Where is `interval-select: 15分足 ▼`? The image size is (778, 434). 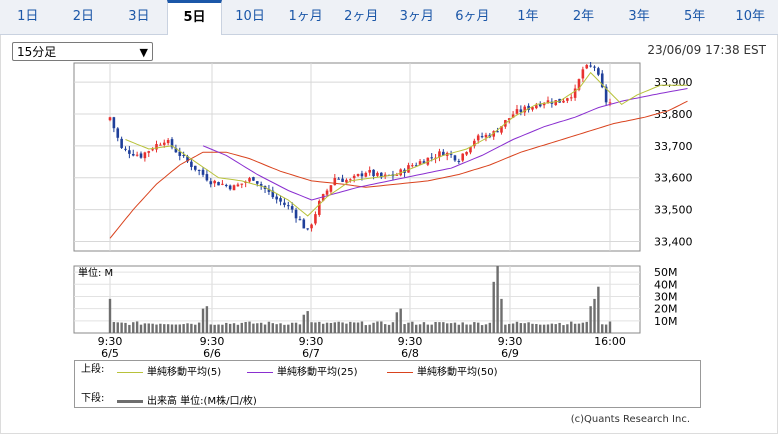 interval-select: 15分足 ▼ is located at coordinates (82, 51).